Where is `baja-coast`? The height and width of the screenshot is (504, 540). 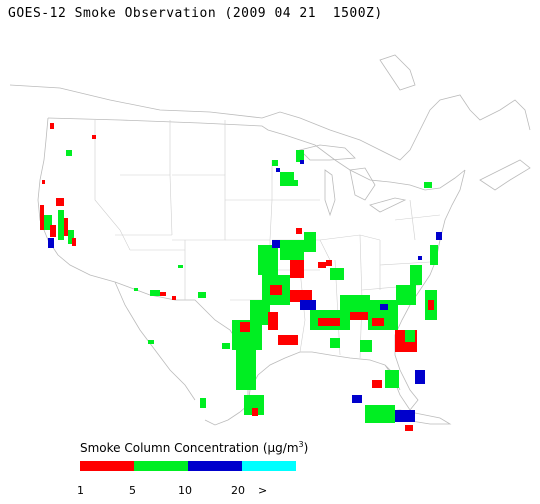 baja-coast is located at coordinates (155, 341).